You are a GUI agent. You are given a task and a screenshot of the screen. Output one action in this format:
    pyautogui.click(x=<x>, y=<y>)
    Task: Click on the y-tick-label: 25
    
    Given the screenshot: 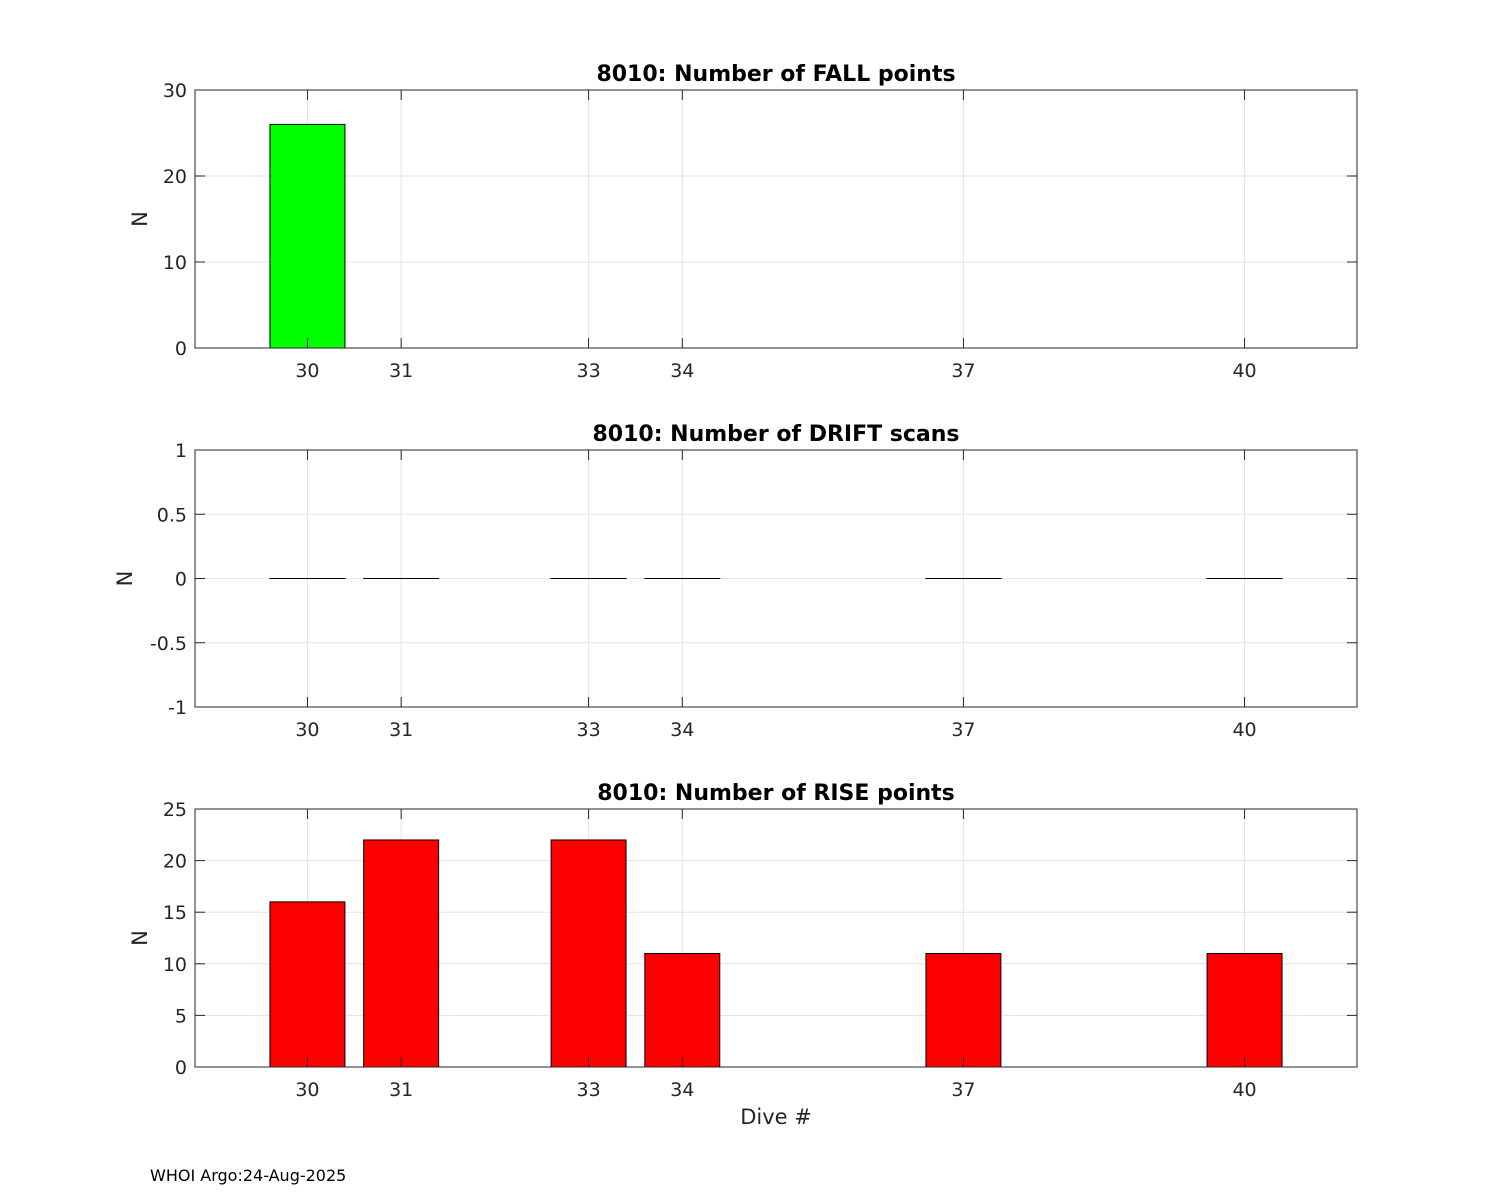 What is the action you would take?
    pyautogui.click(x=175, y=810)
    